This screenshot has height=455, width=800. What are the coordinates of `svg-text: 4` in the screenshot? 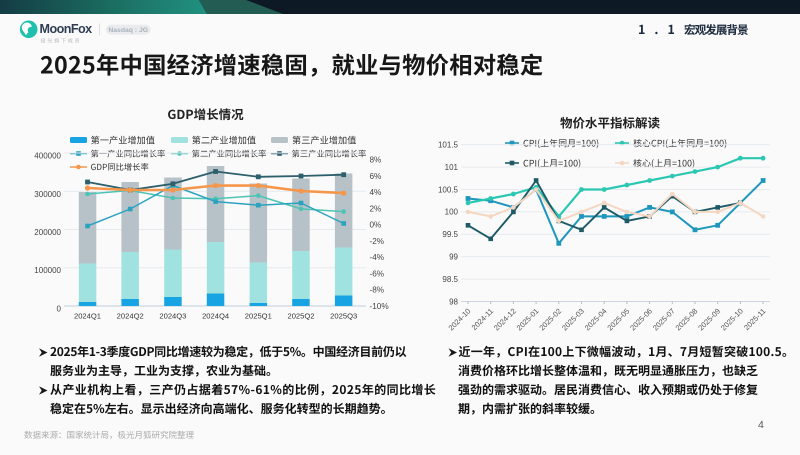 It's located at (761, 425).